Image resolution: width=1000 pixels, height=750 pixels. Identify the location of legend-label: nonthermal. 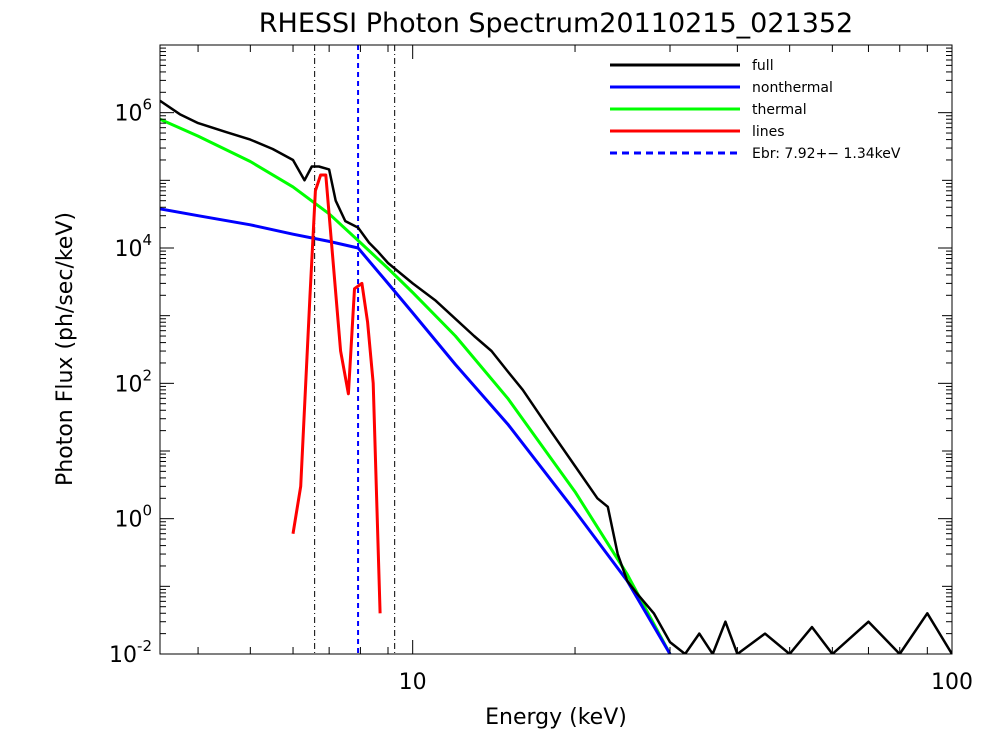
(792, 88).